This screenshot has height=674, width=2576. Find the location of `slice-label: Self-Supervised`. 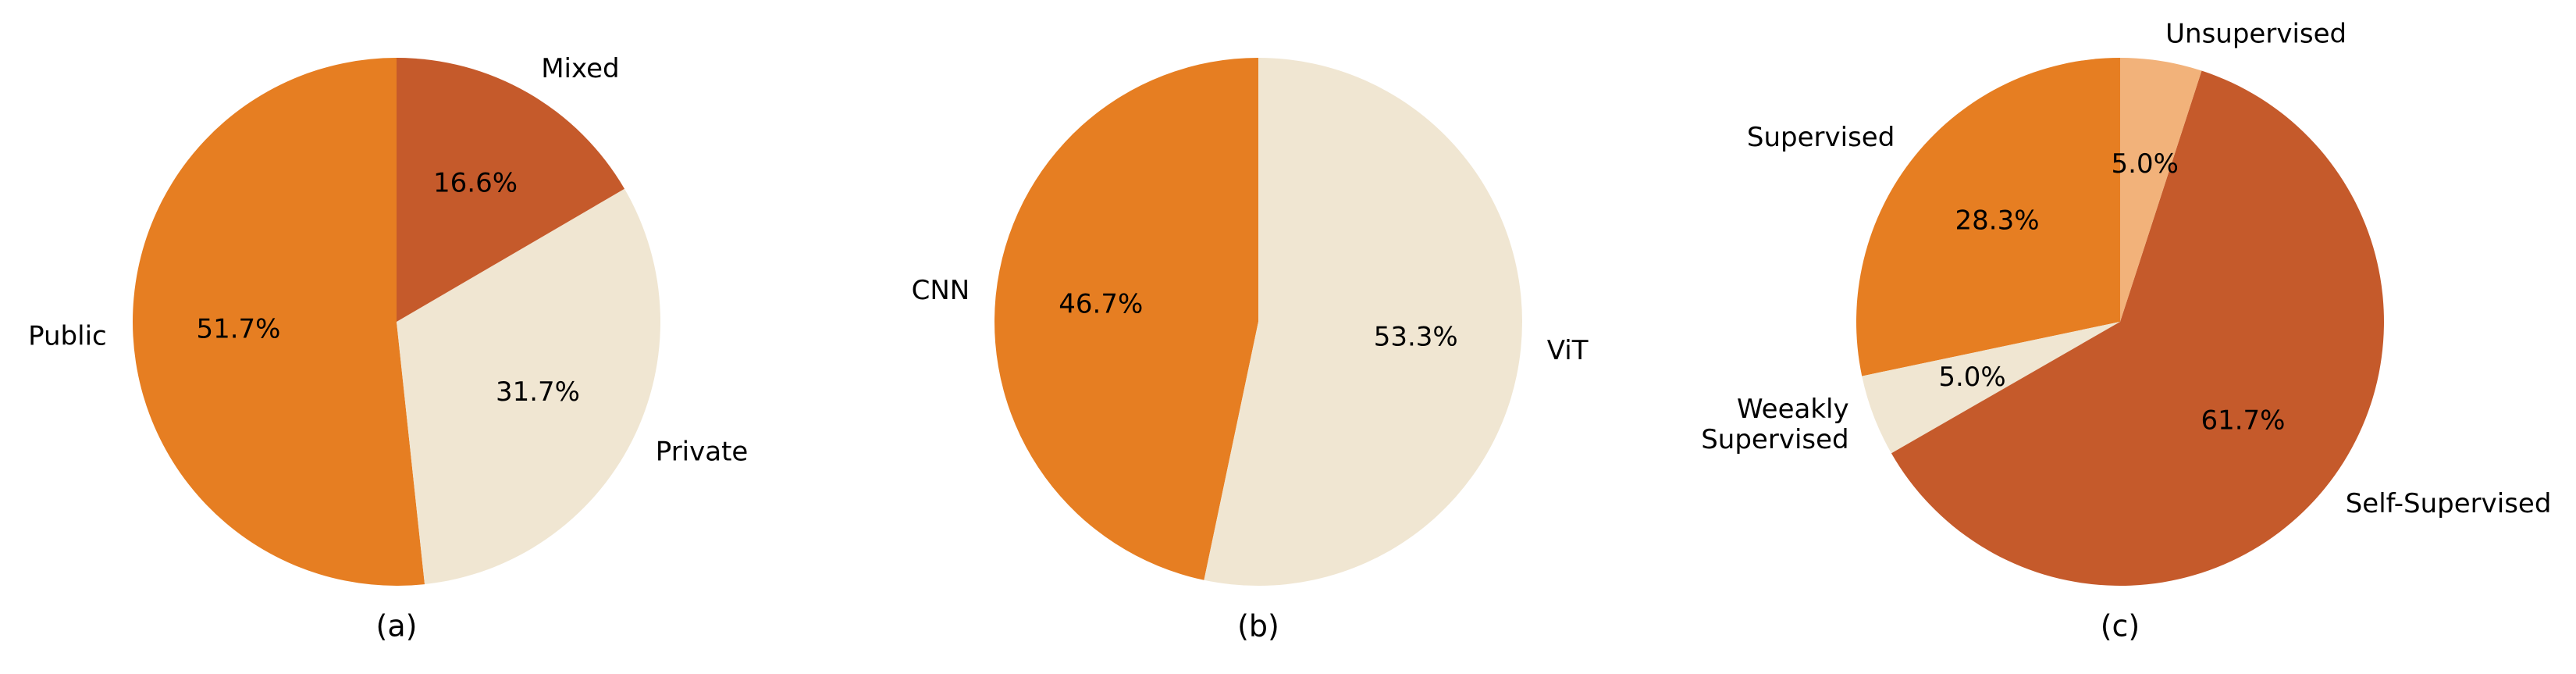

slice-label: Self-Supervised is located at coordinates (2449, 504).